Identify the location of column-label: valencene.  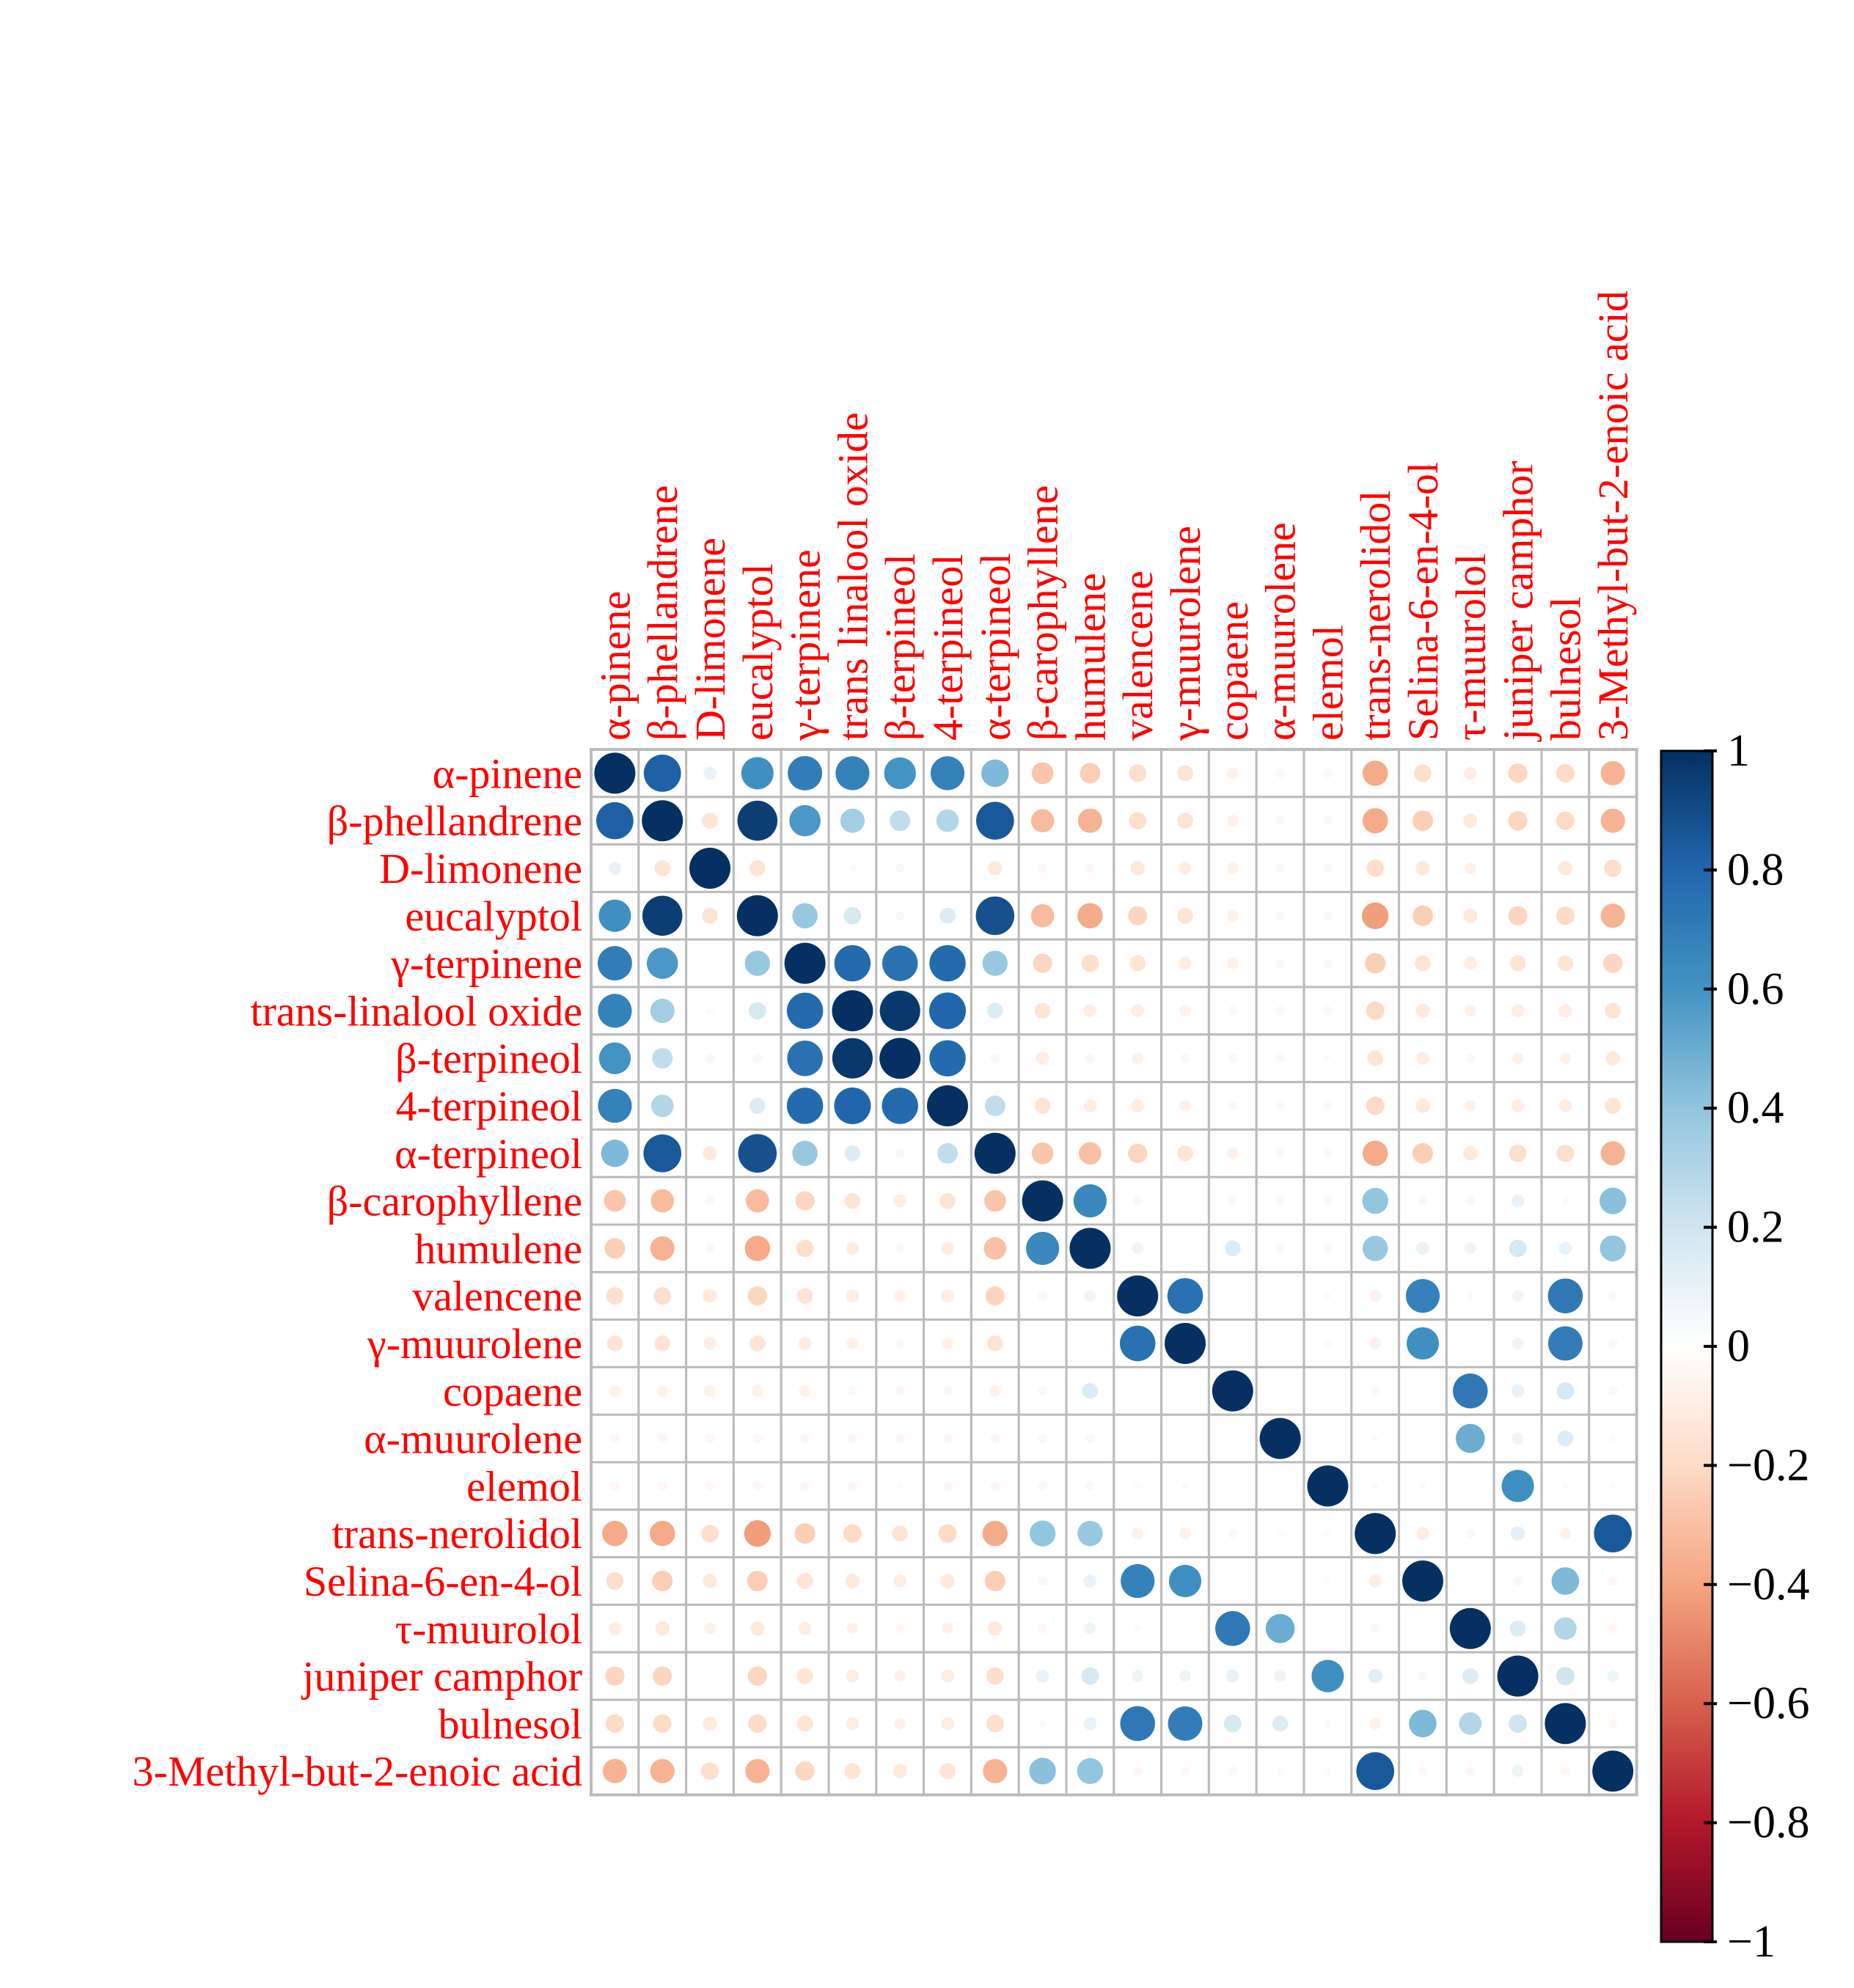
(1138, 656).